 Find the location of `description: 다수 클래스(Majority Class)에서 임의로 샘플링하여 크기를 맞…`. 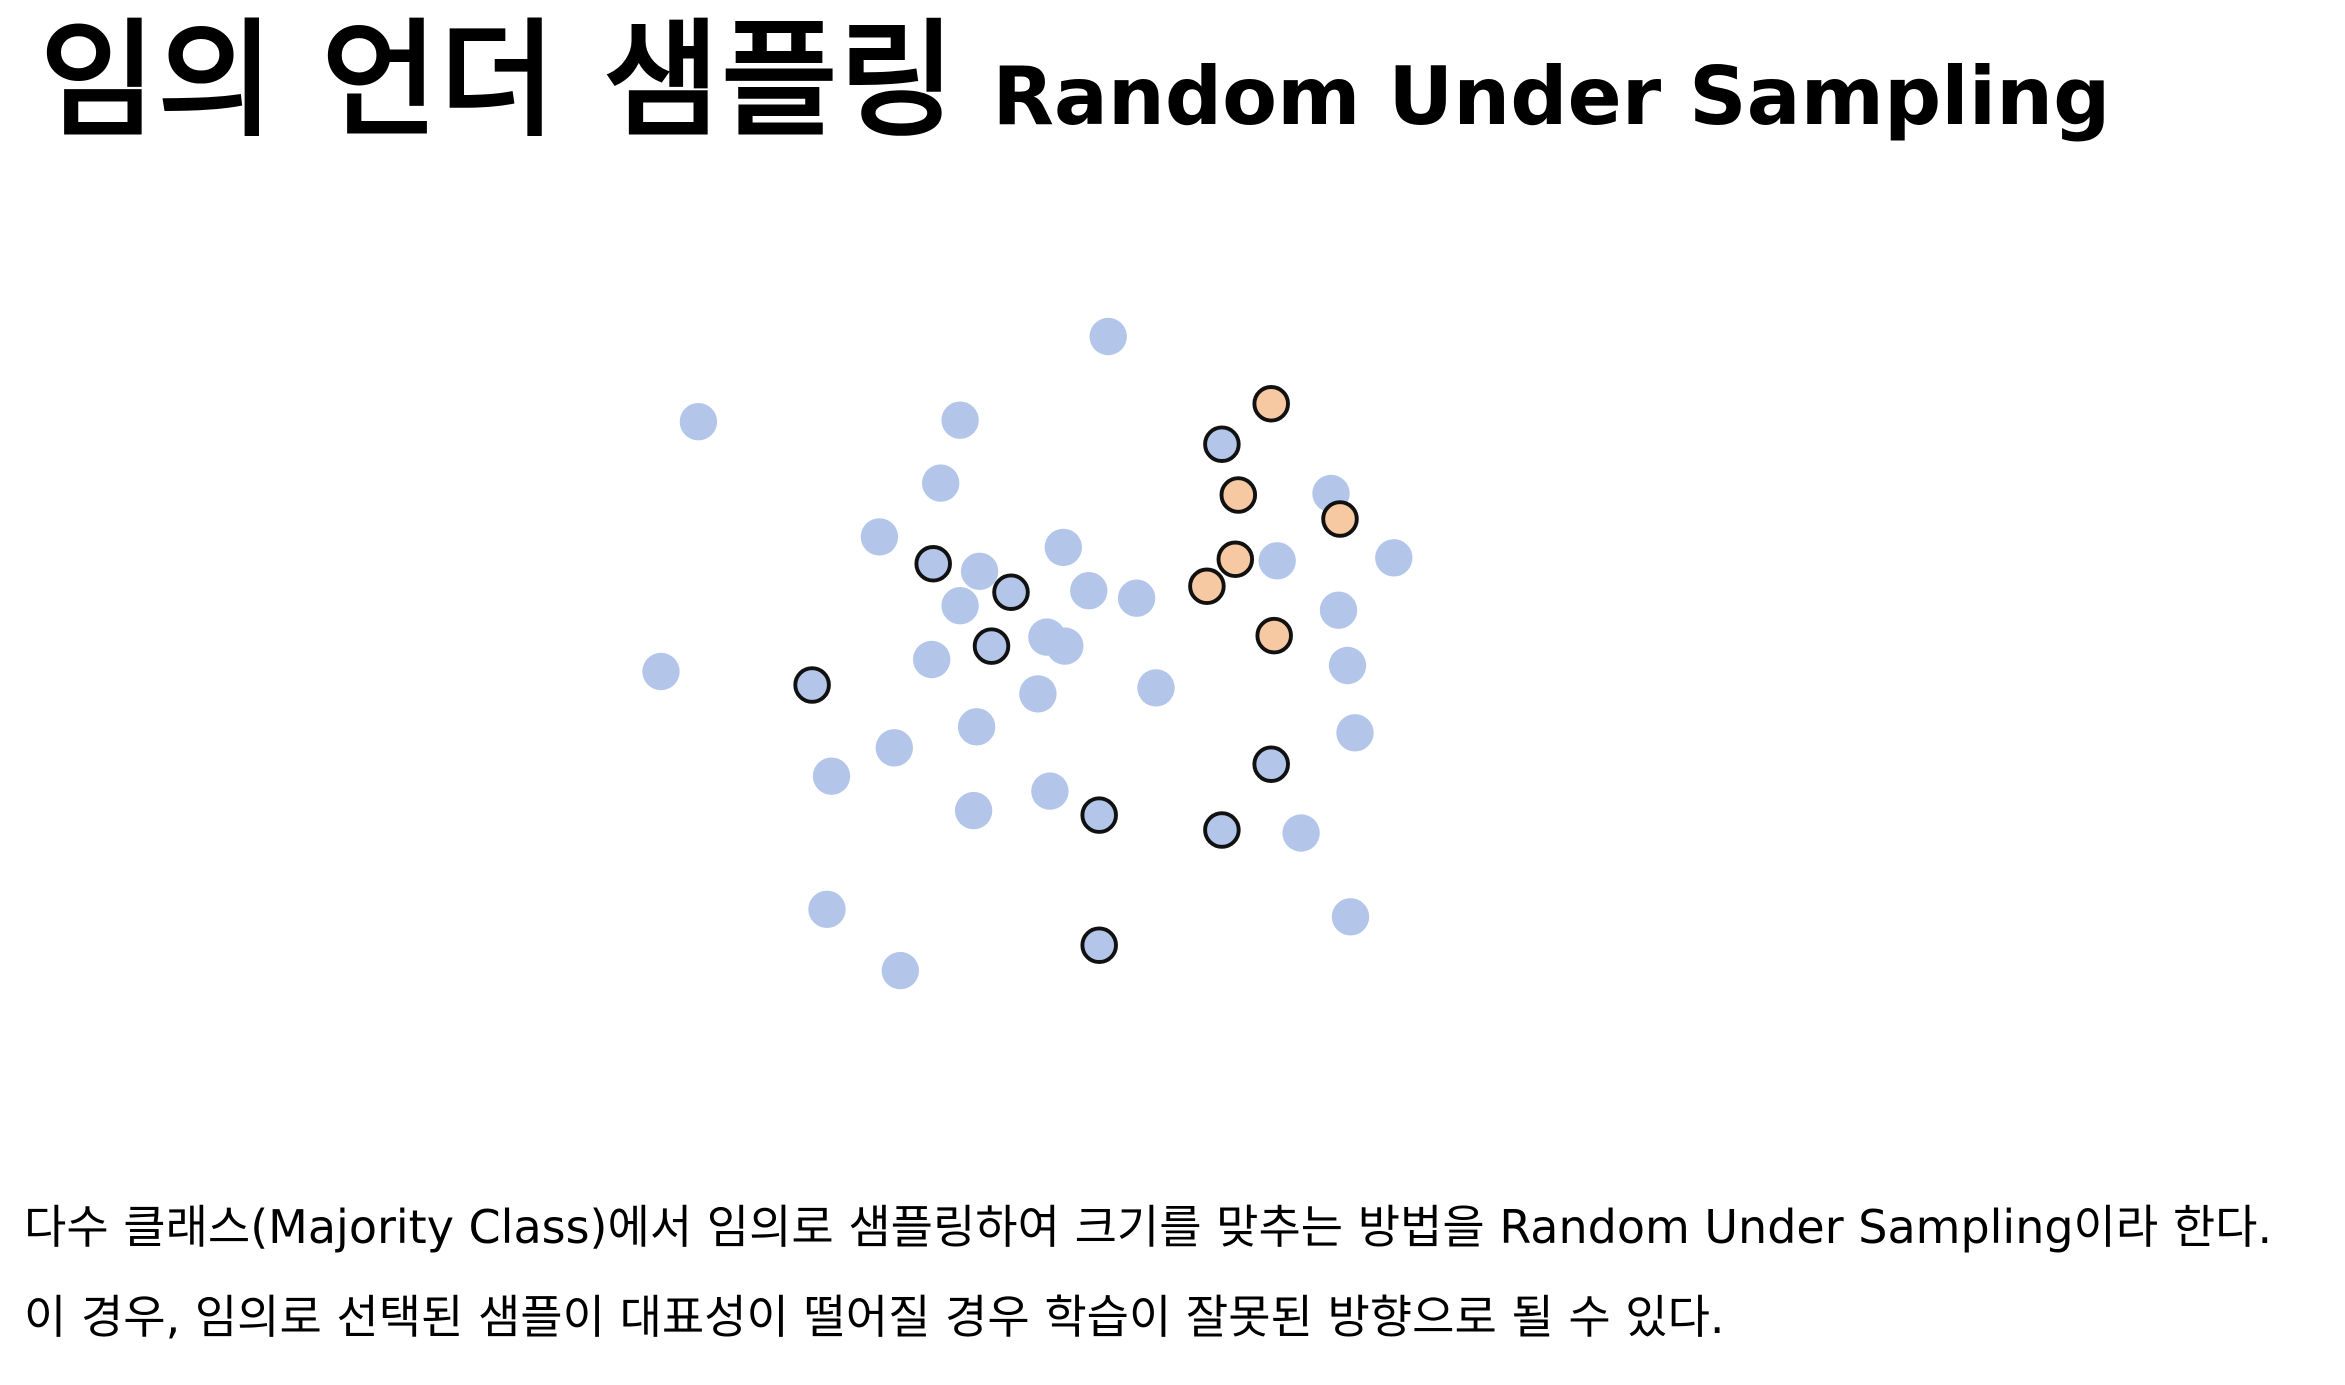

description: 다수 클래스(Majority Class)에서 임의로 샘플링하여 크기를 맞… is located at coordinates (1148, 1272).